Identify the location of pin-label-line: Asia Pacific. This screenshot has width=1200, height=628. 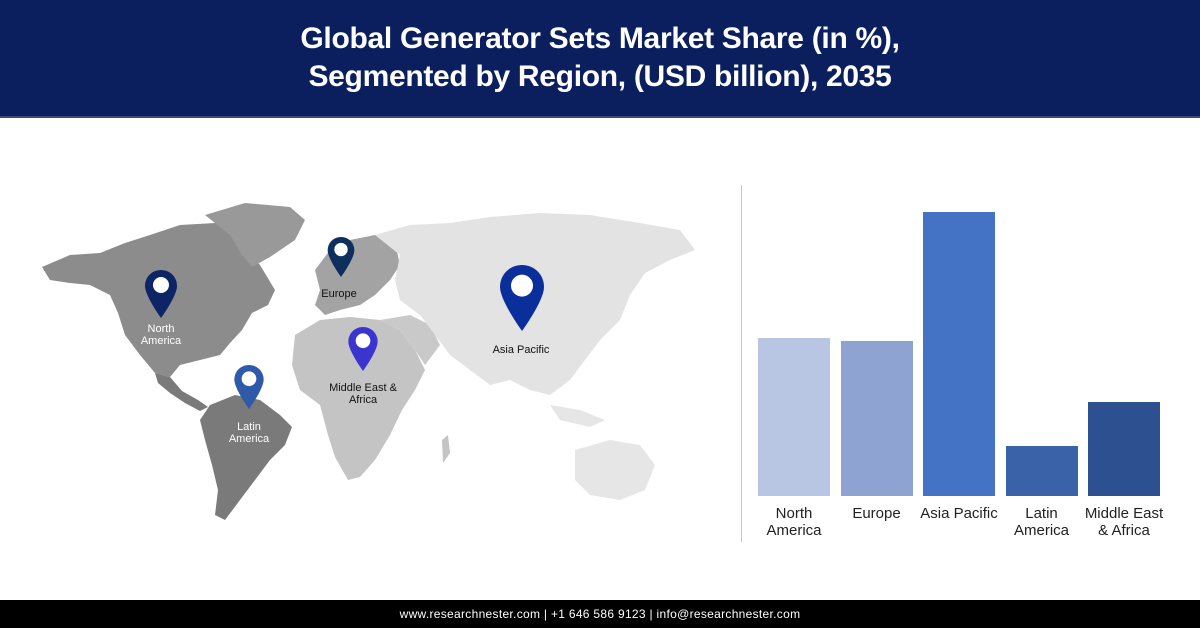
(521, 350).